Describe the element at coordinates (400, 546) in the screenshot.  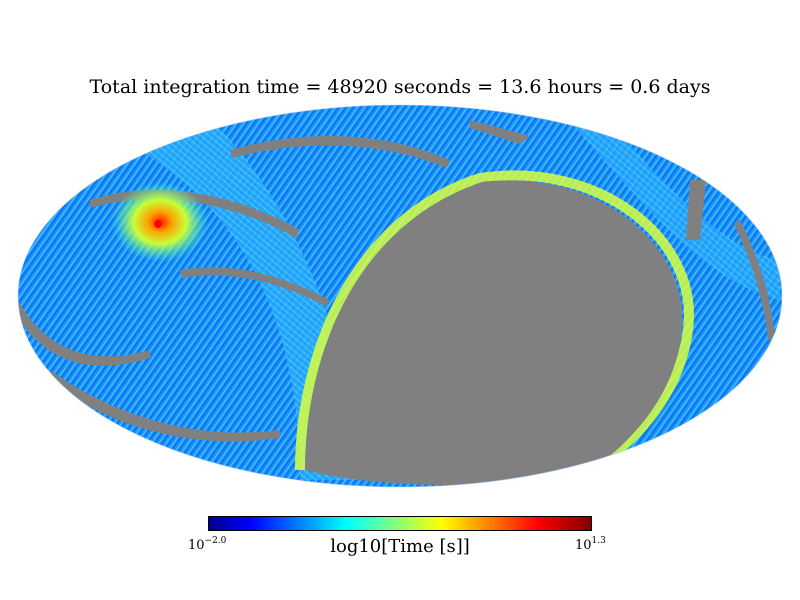
I see `colorbar-label: log10[Time [s]]` at that location.